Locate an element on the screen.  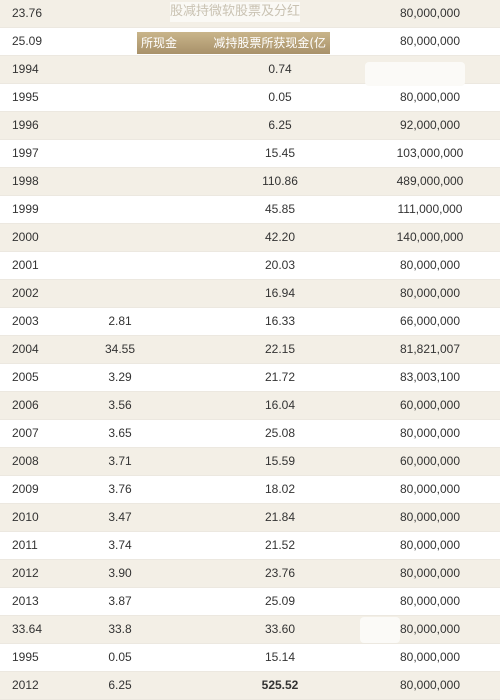
table-cell-c1: 25.09 is located at coordinates (27, 41).